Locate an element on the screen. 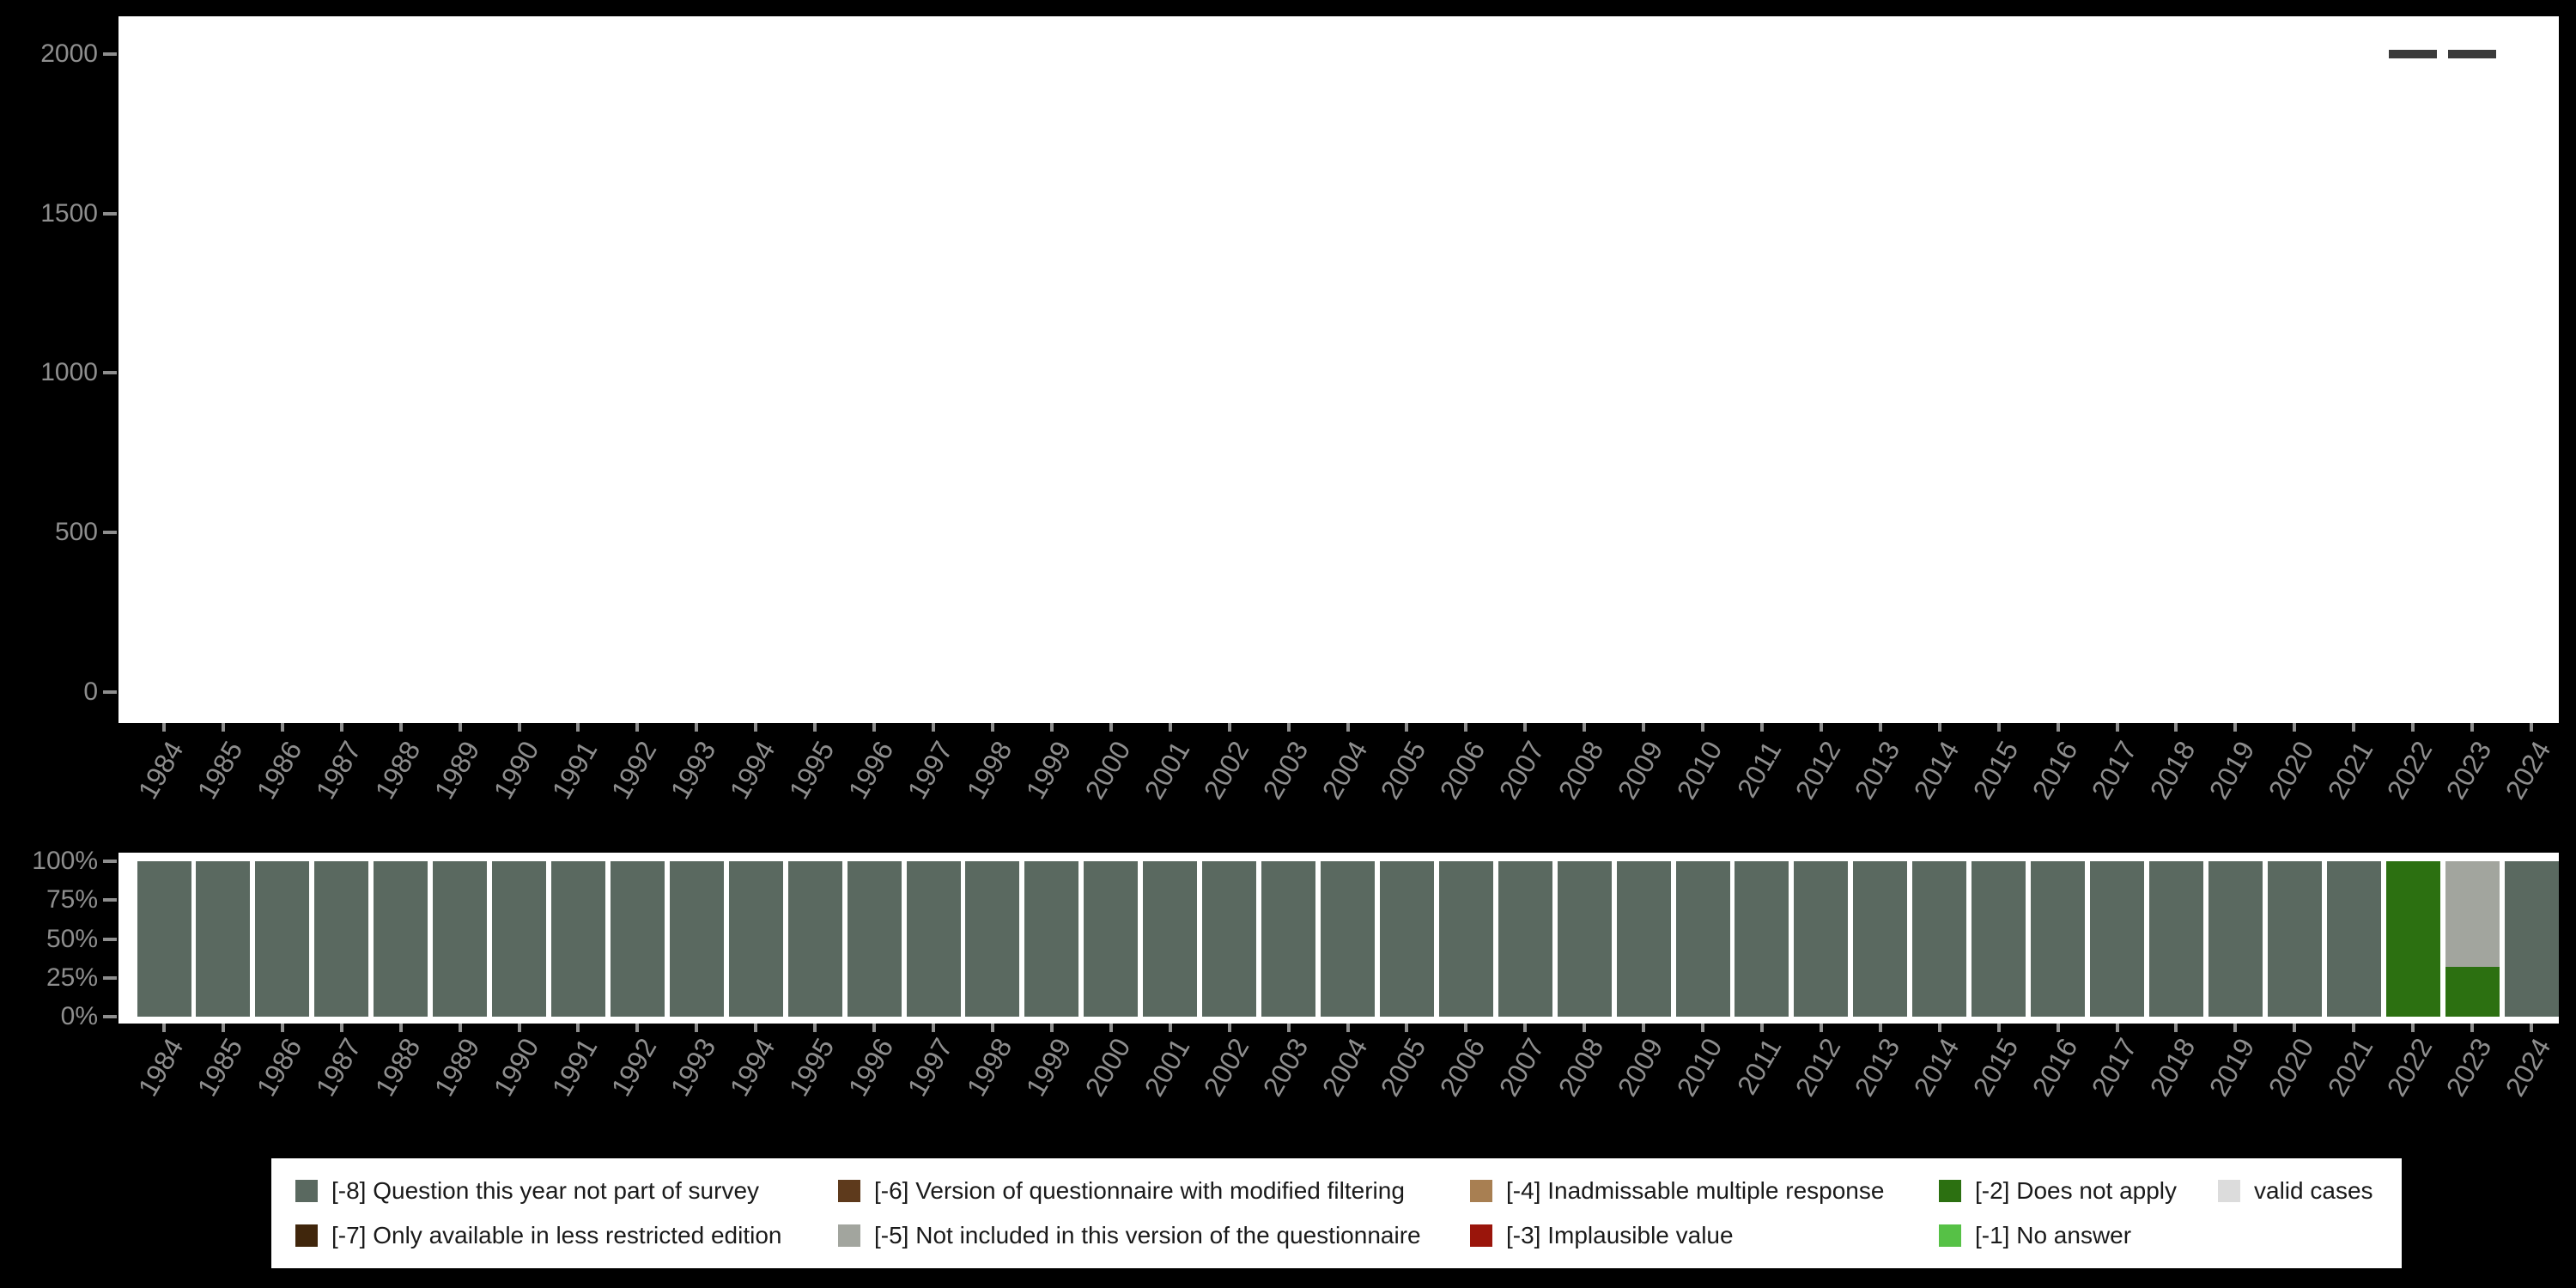 The image size is (2576, 1288). legend-label: [-1] No answer is located at coordinates (2053, 1235).